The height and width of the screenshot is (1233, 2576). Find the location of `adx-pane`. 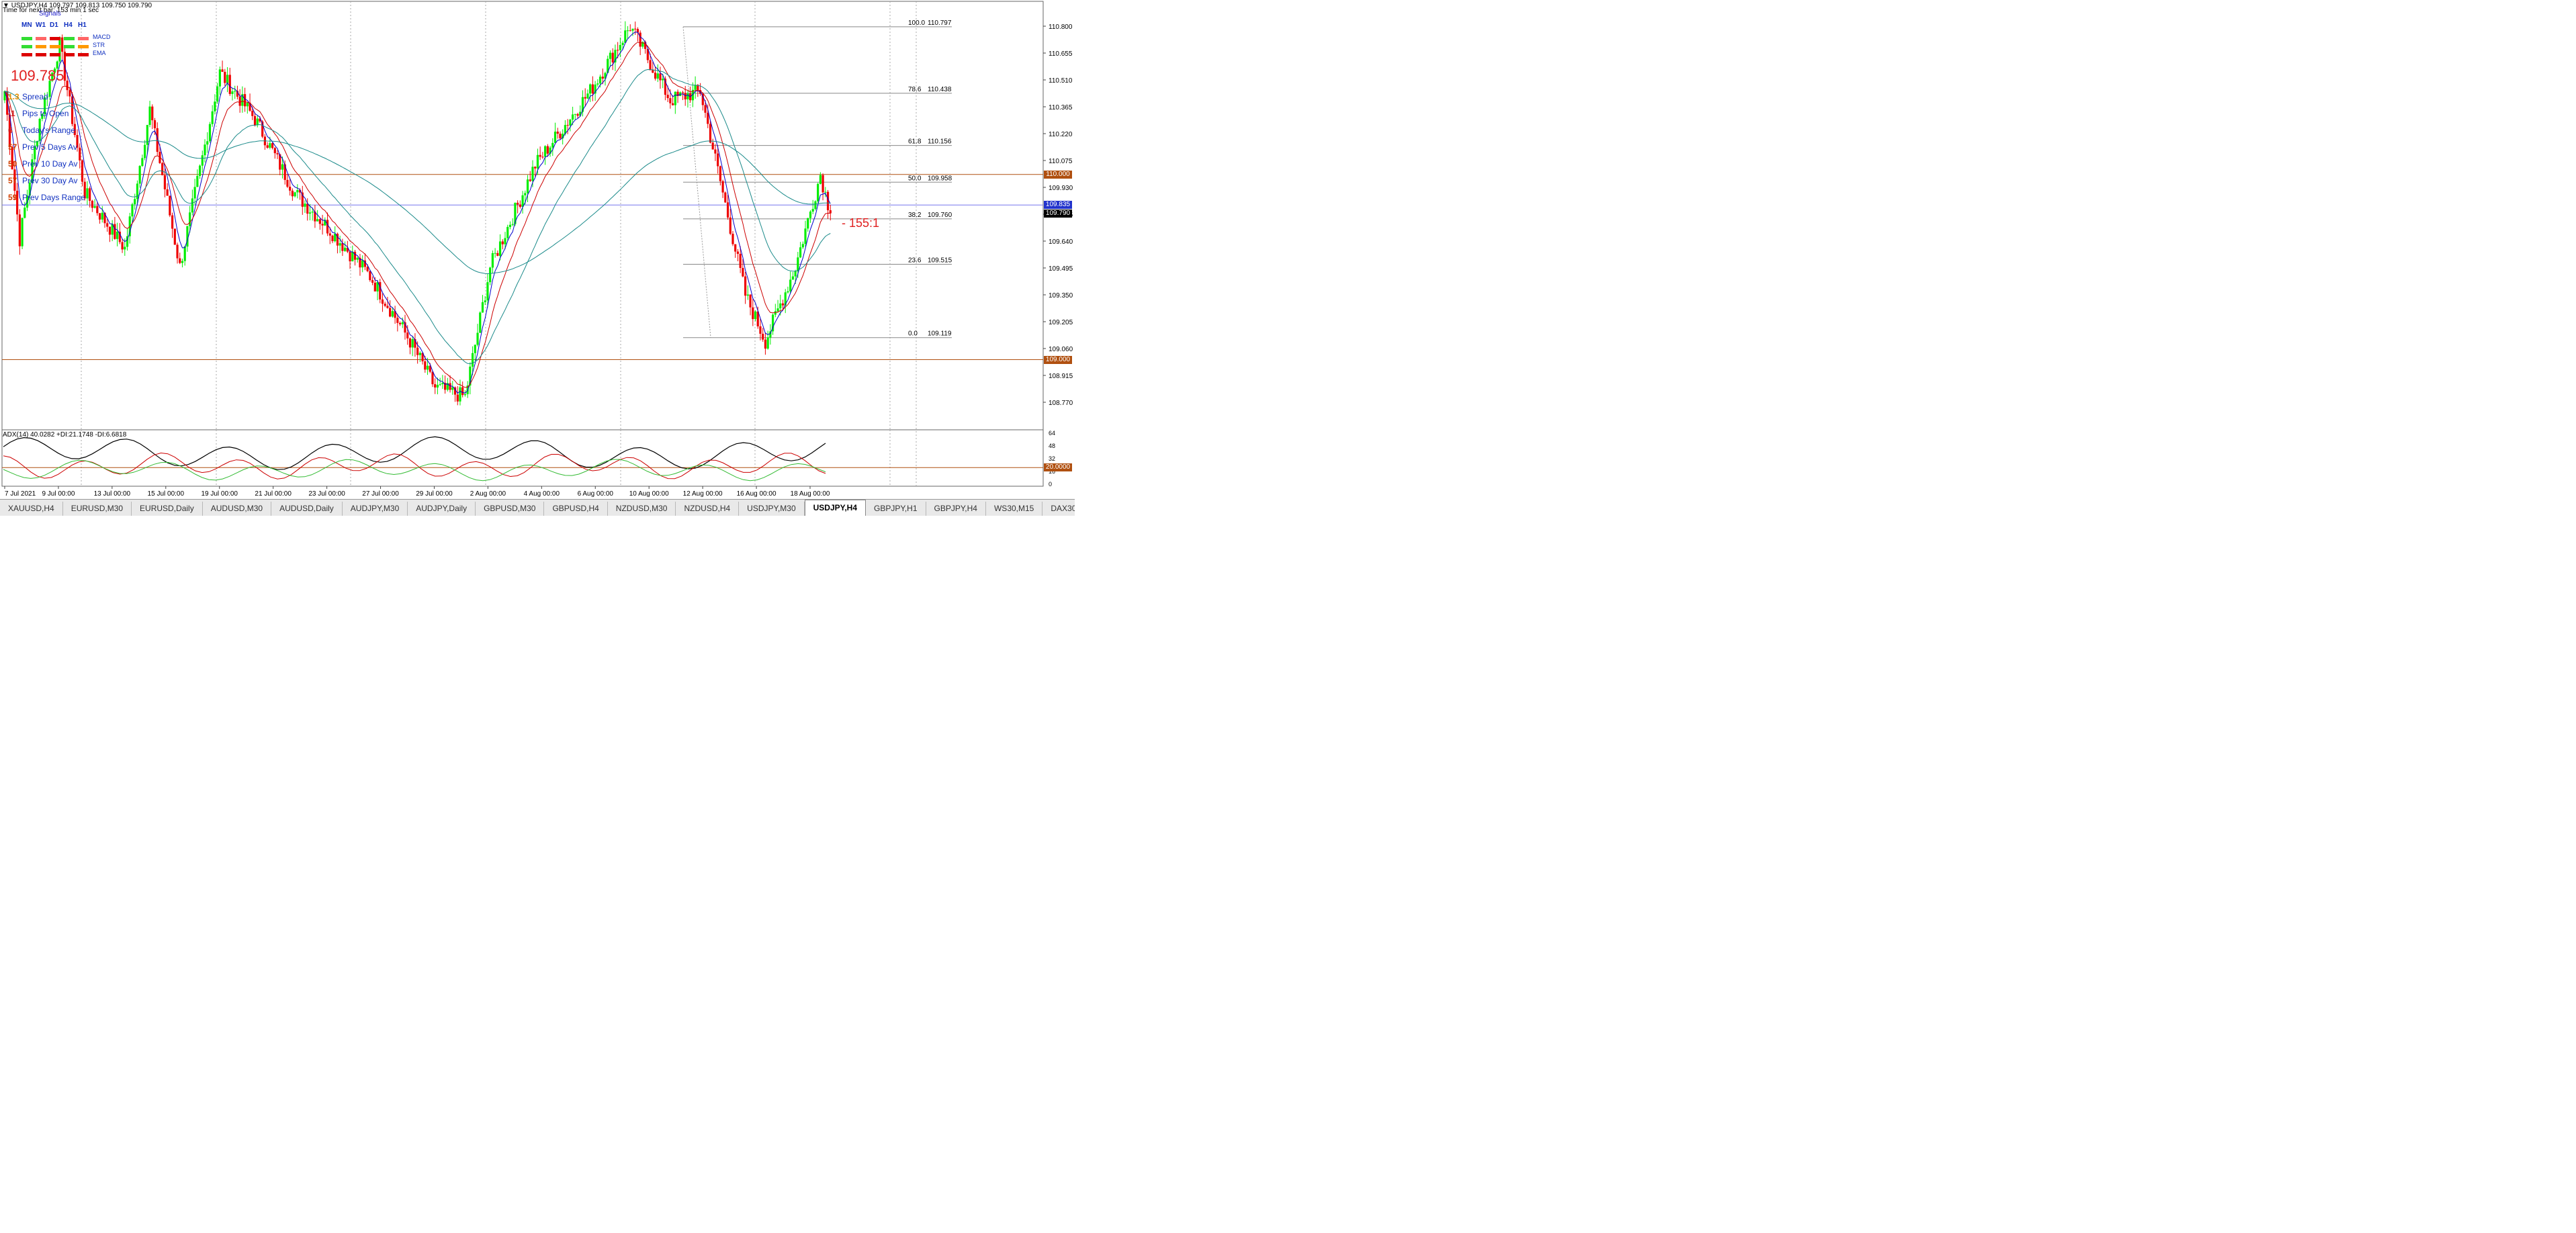

adx-pane is located at coordinates (523, 458).